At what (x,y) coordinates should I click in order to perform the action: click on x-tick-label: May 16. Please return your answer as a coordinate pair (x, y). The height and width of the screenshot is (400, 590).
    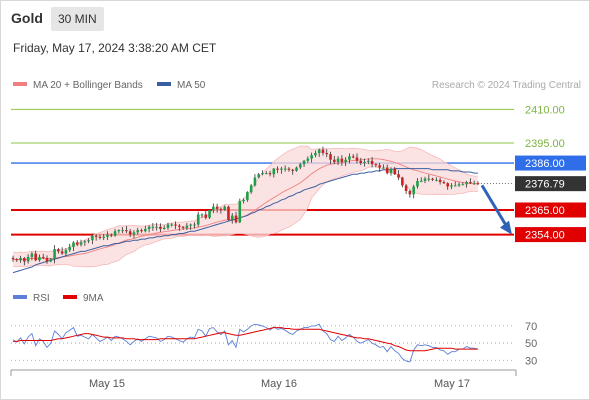
    Looking at the image, I should click on (279, 384).